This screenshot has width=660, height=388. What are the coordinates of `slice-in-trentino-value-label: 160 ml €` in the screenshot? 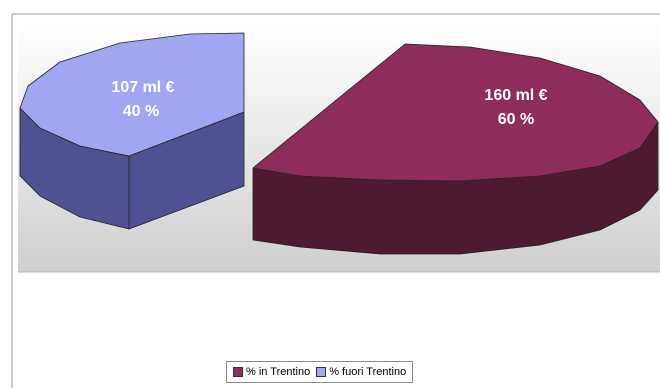 It's located at (515, 95).